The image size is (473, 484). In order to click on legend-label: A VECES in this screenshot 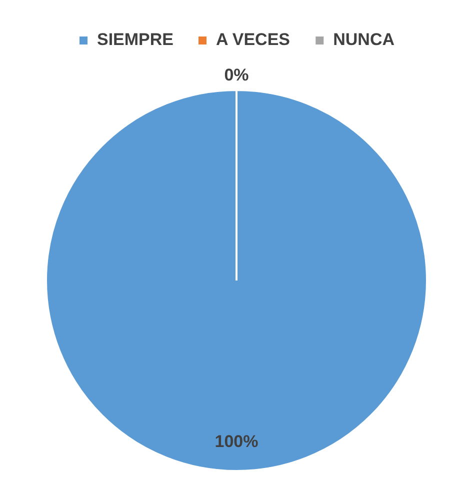, I will do `click(253, 40)`.